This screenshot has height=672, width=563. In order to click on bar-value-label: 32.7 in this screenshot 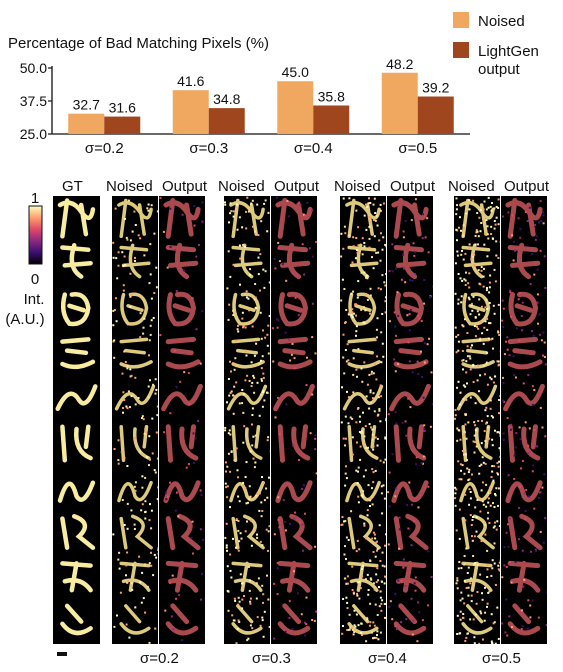, I will do `click(86, 105)`.